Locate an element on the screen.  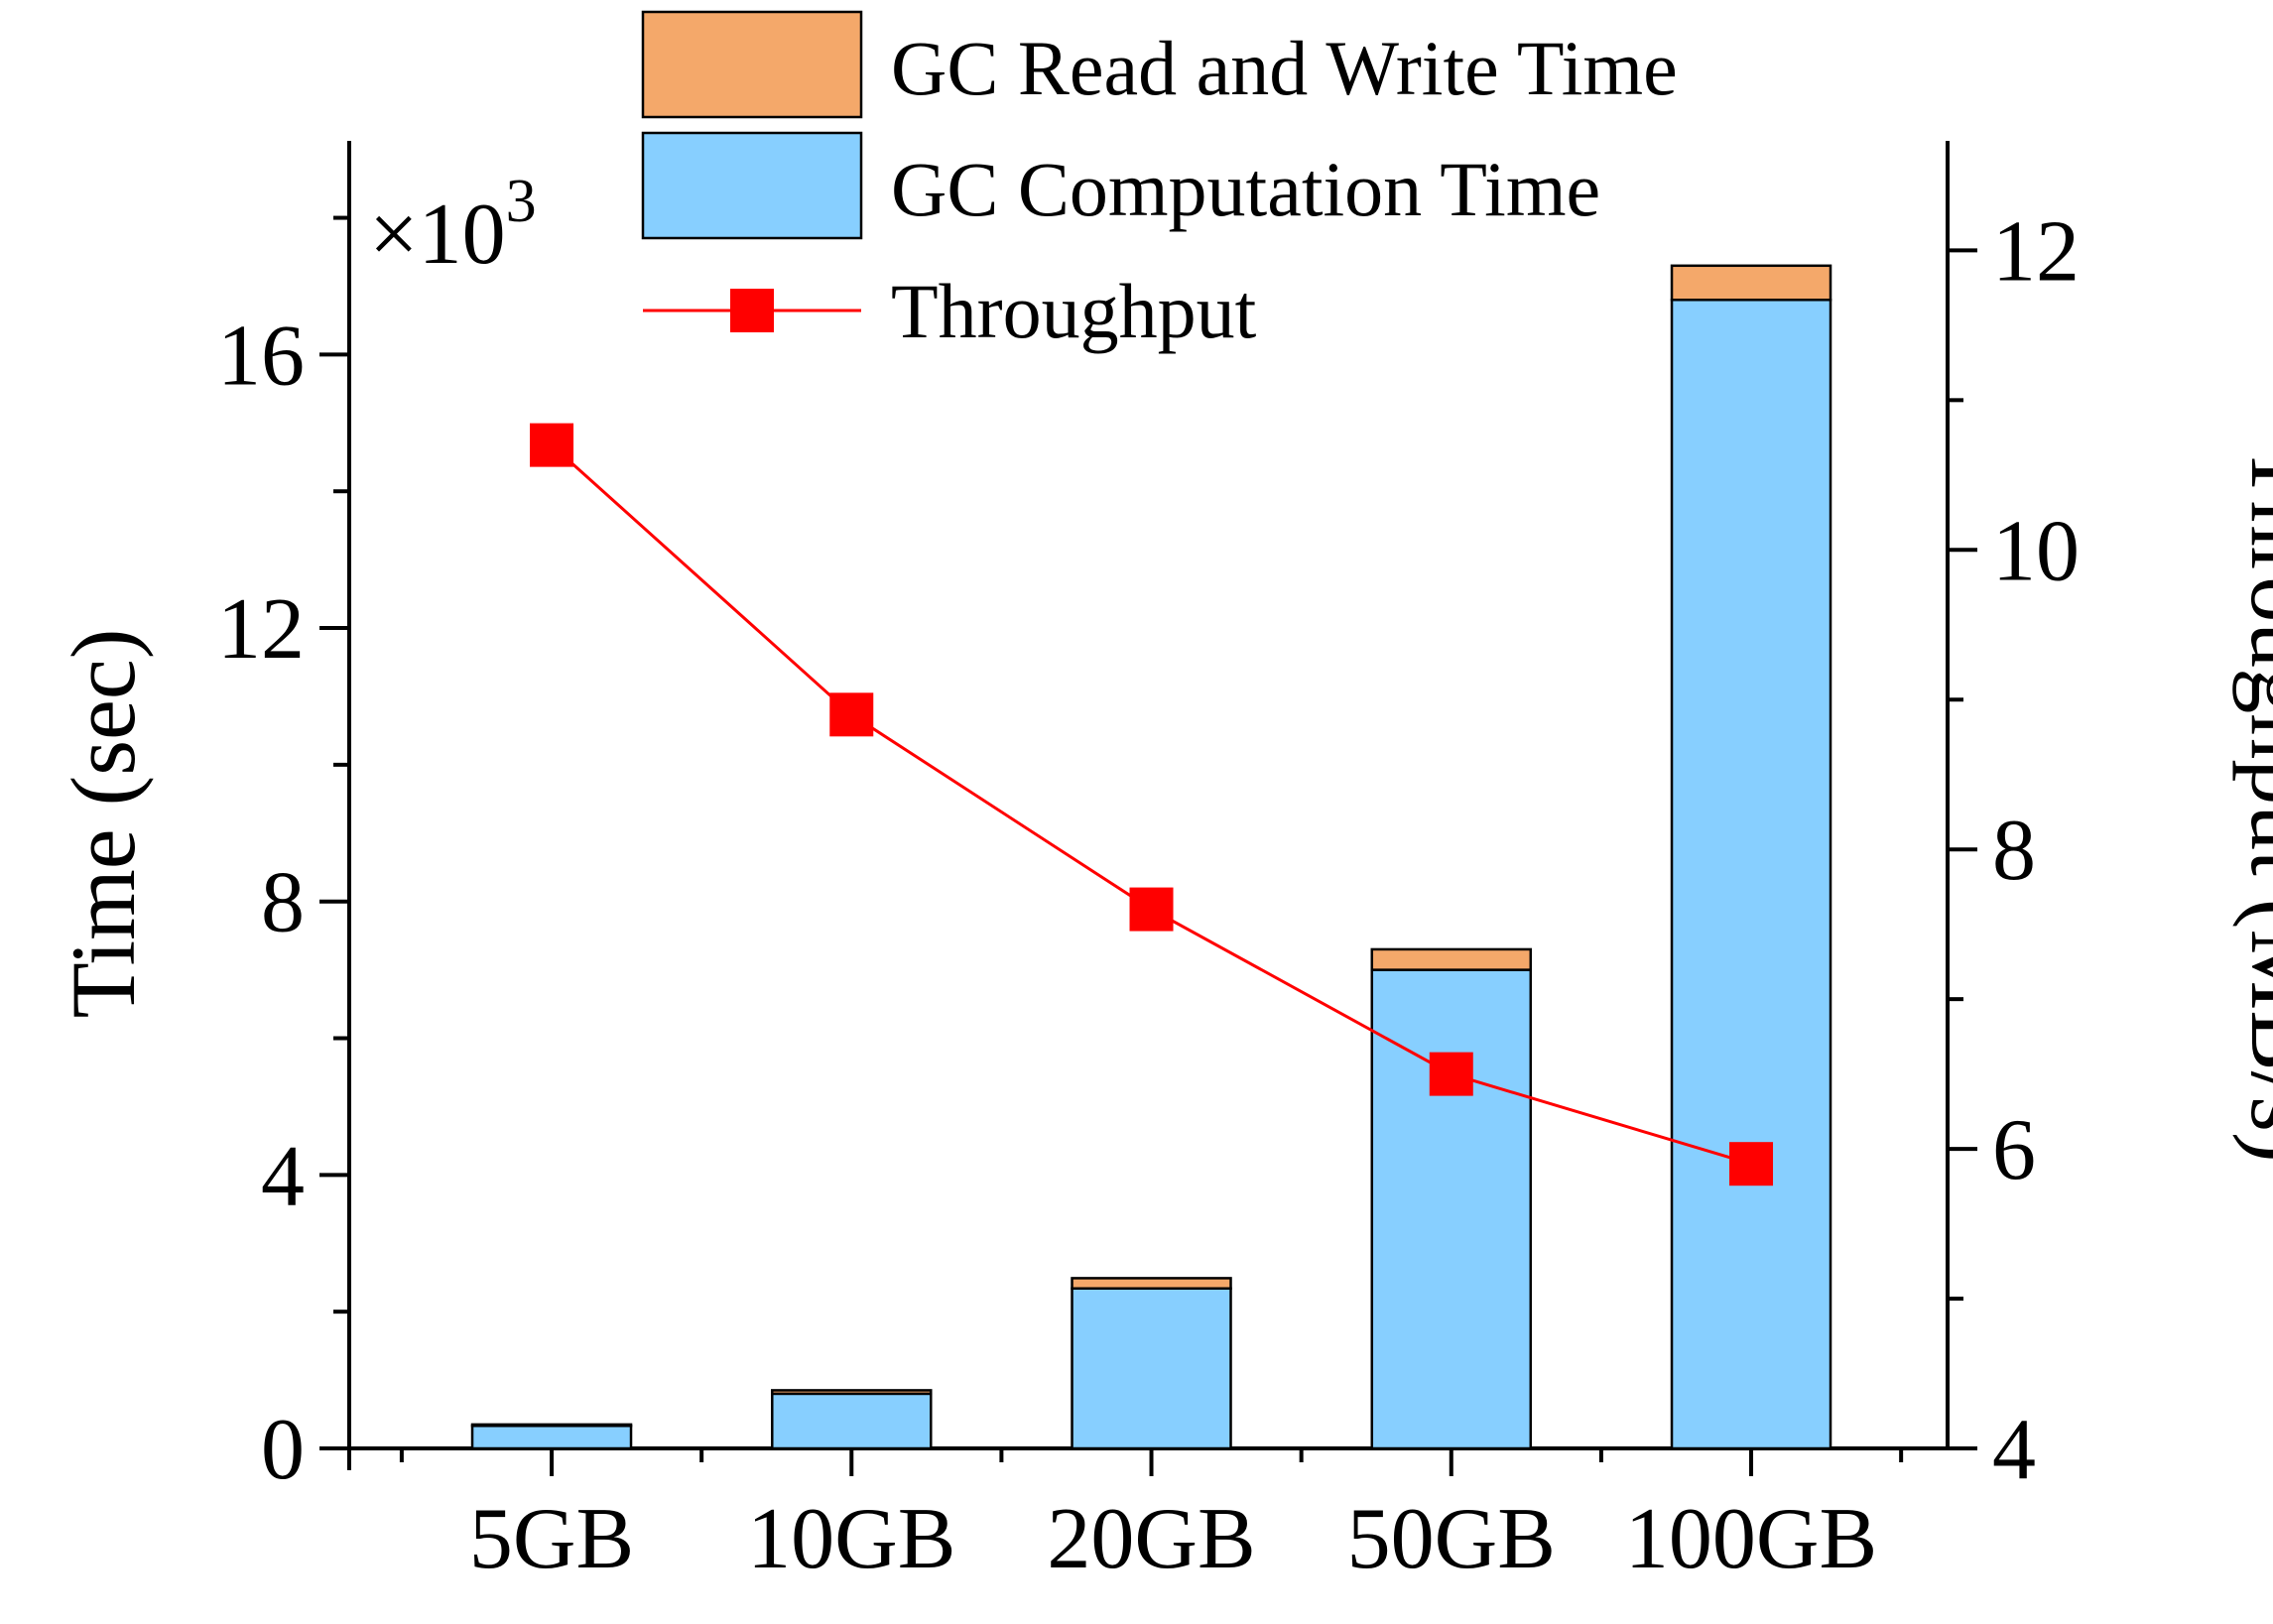
y-tick-label: 16 is located at coordinates (261, 356).